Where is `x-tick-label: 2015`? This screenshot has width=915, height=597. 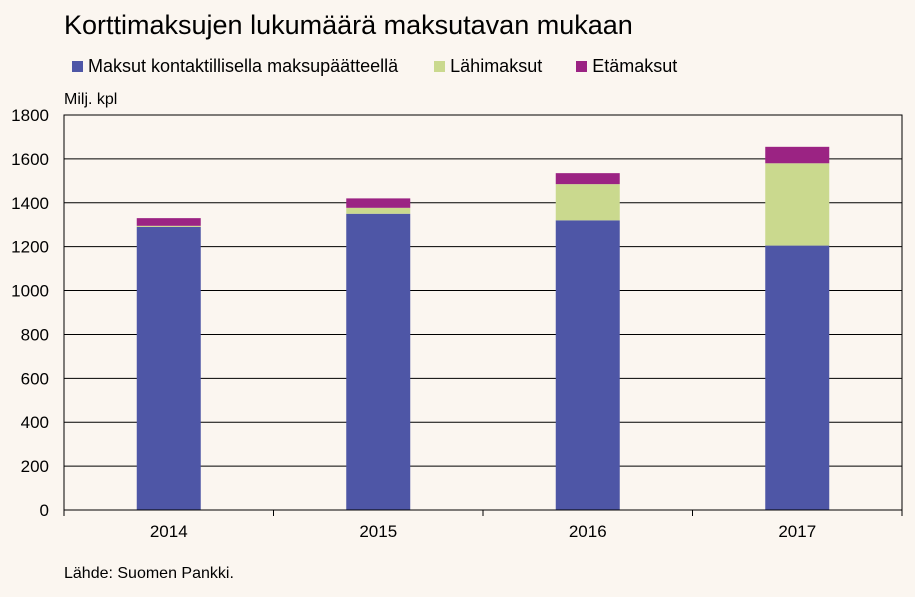
x-tick-label: 2015 is located at coordinates (378, 531).